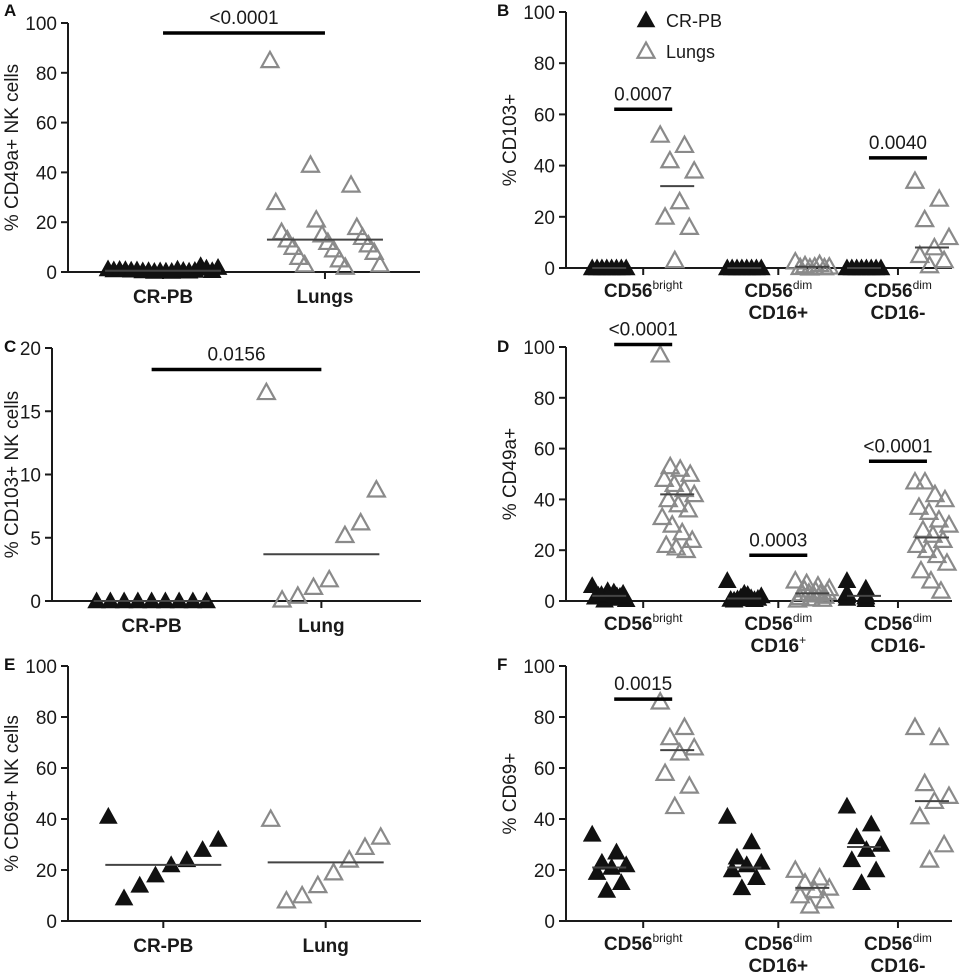 The height and width of the screenshot is (975, 965). Describe the element at coordinates (678, 36) in the screenshot. I see `legend: CR-PB Lungs` at that location.